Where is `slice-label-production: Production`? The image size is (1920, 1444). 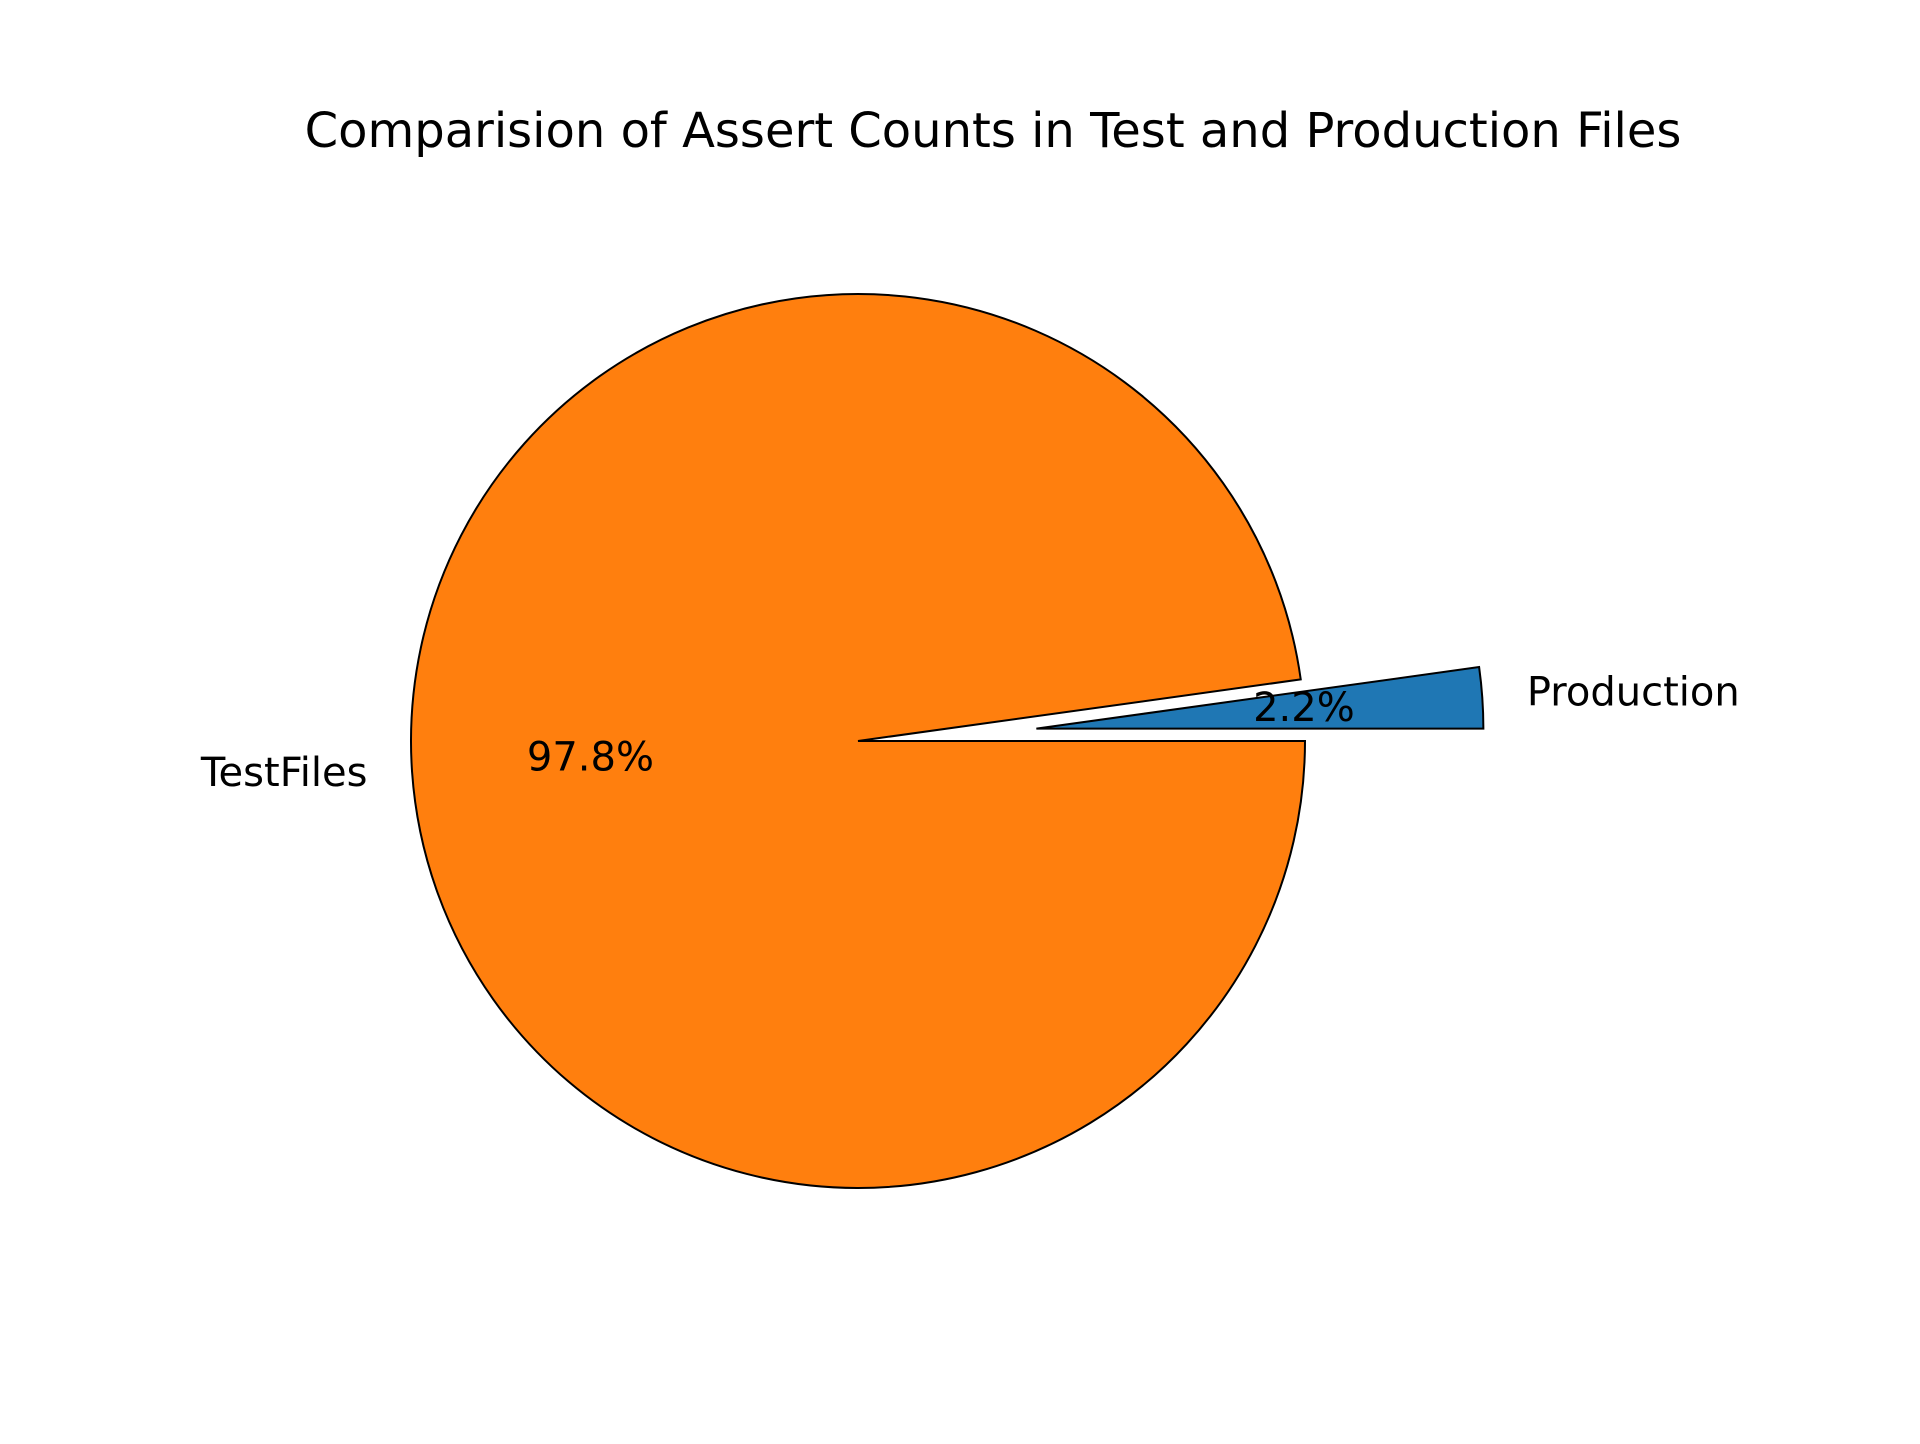 slice-label-production: Production is located at coordinates (1633, 693).